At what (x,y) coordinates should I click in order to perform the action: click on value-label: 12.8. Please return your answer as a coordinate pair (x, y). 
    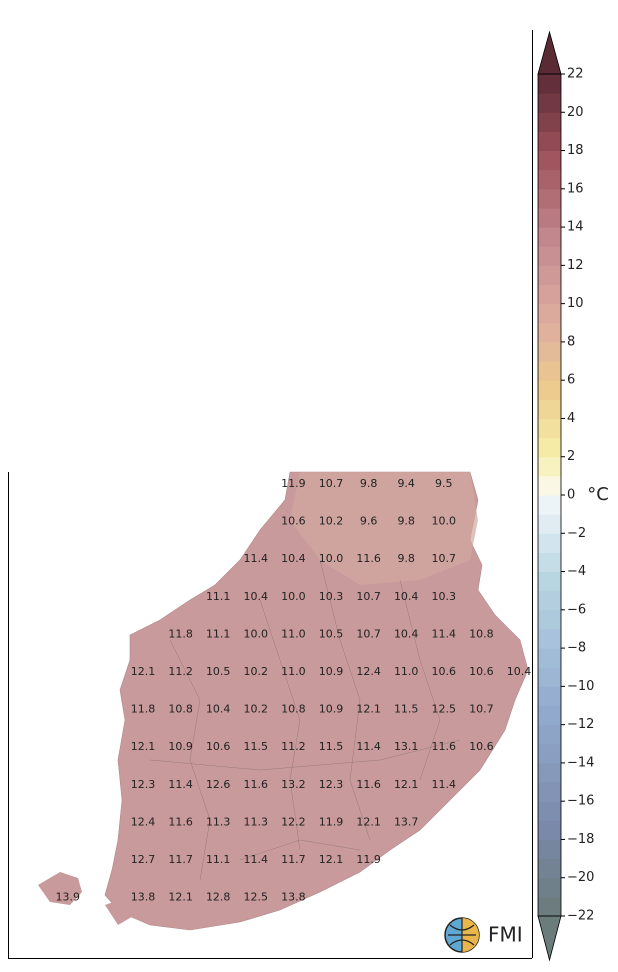
    Looking at the image, I should click on (218, 897).